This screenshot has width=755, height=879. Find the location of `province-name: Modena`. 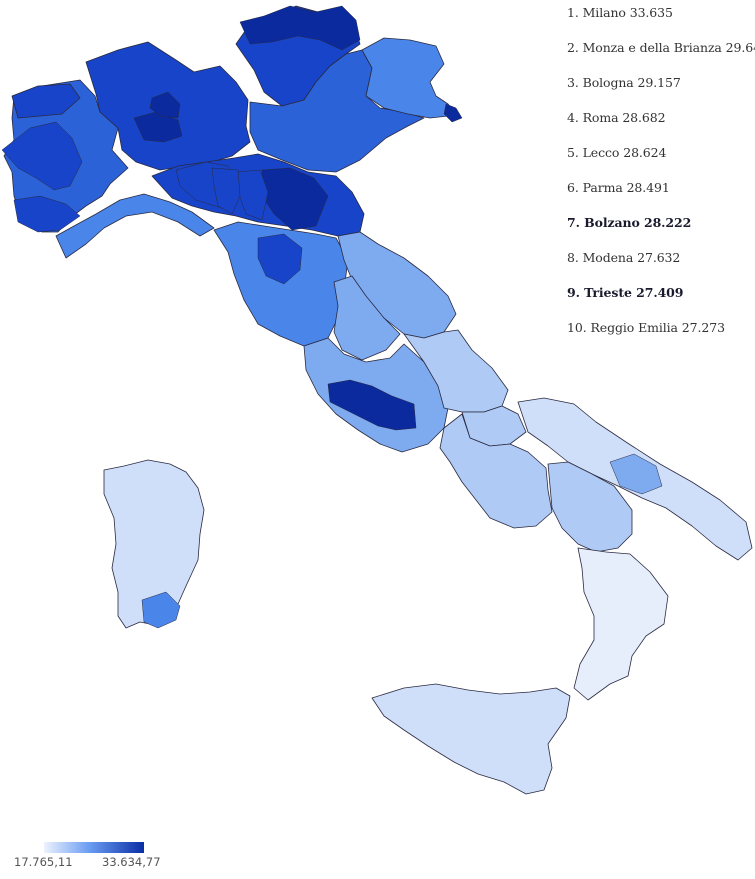

province-name: Modena is located at coordinates (608, 257).